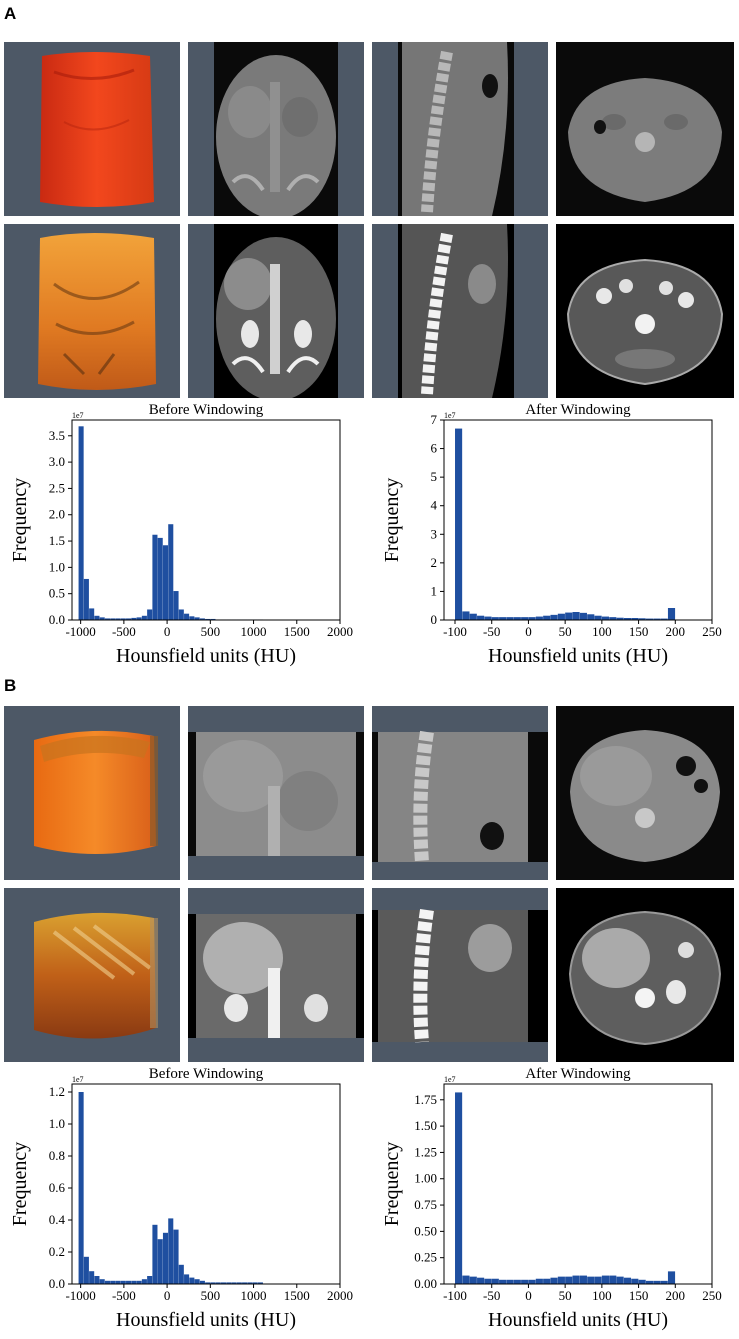 The height and width of the screenshot is (1339, 739). I want to click on x-tick-label: 100, so click(602, 631).